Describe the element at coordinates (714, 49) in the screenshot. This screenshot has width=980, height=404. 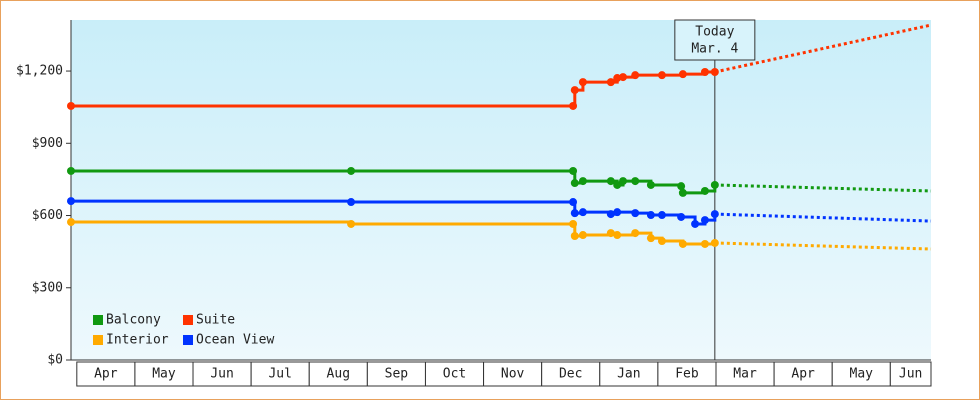
I see `today-label: Mar. 4` at that location.